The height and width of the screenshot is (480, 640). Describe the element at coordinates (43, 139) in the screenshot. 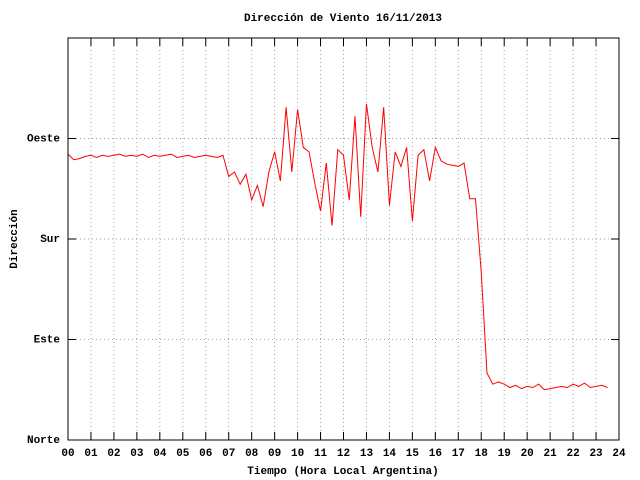

I see `y-tick-label: Oeste` at that location.